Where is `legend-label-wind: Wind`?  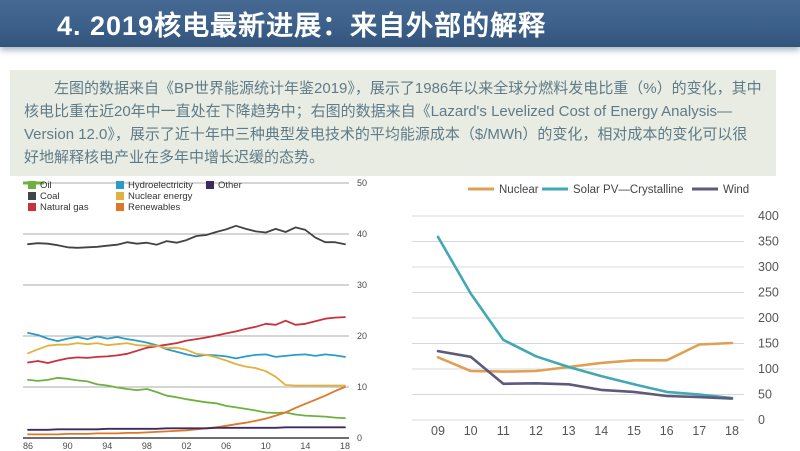 legend-label-wind: Wind is located at coordinates (736, 190).